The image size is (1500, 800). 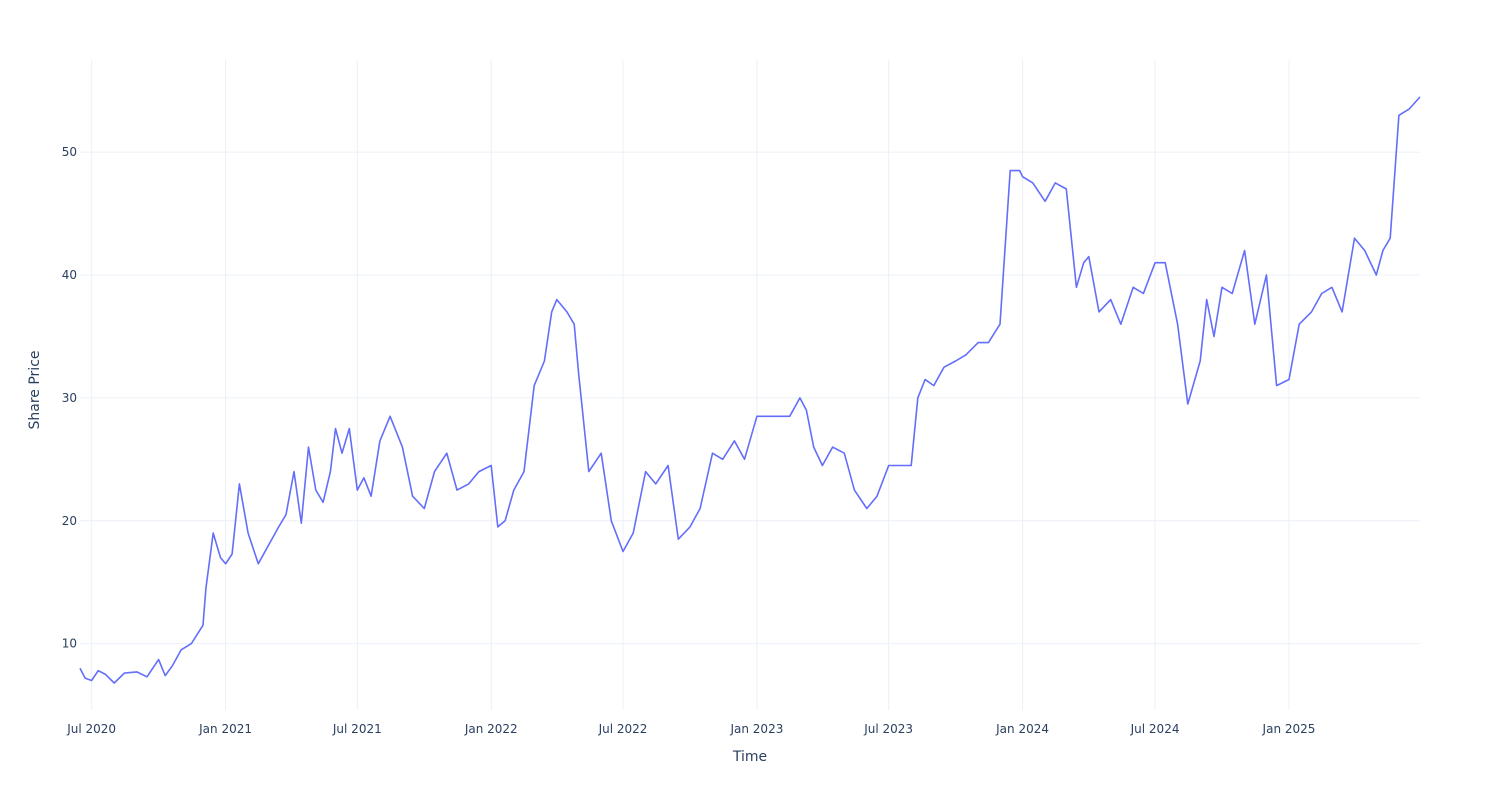 What do you see at coordinates (1289, 729) in the screenshot?
I see `x-tick-label: Jan 2025` at bounding box center [1289, 729].